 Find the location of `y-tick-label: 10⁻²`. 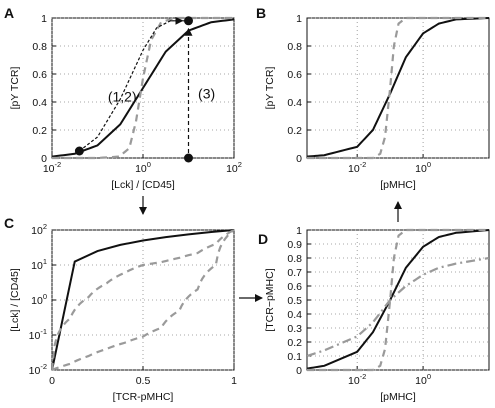

y-tick-label: 10⁻² is located at coordinates (38, 369).